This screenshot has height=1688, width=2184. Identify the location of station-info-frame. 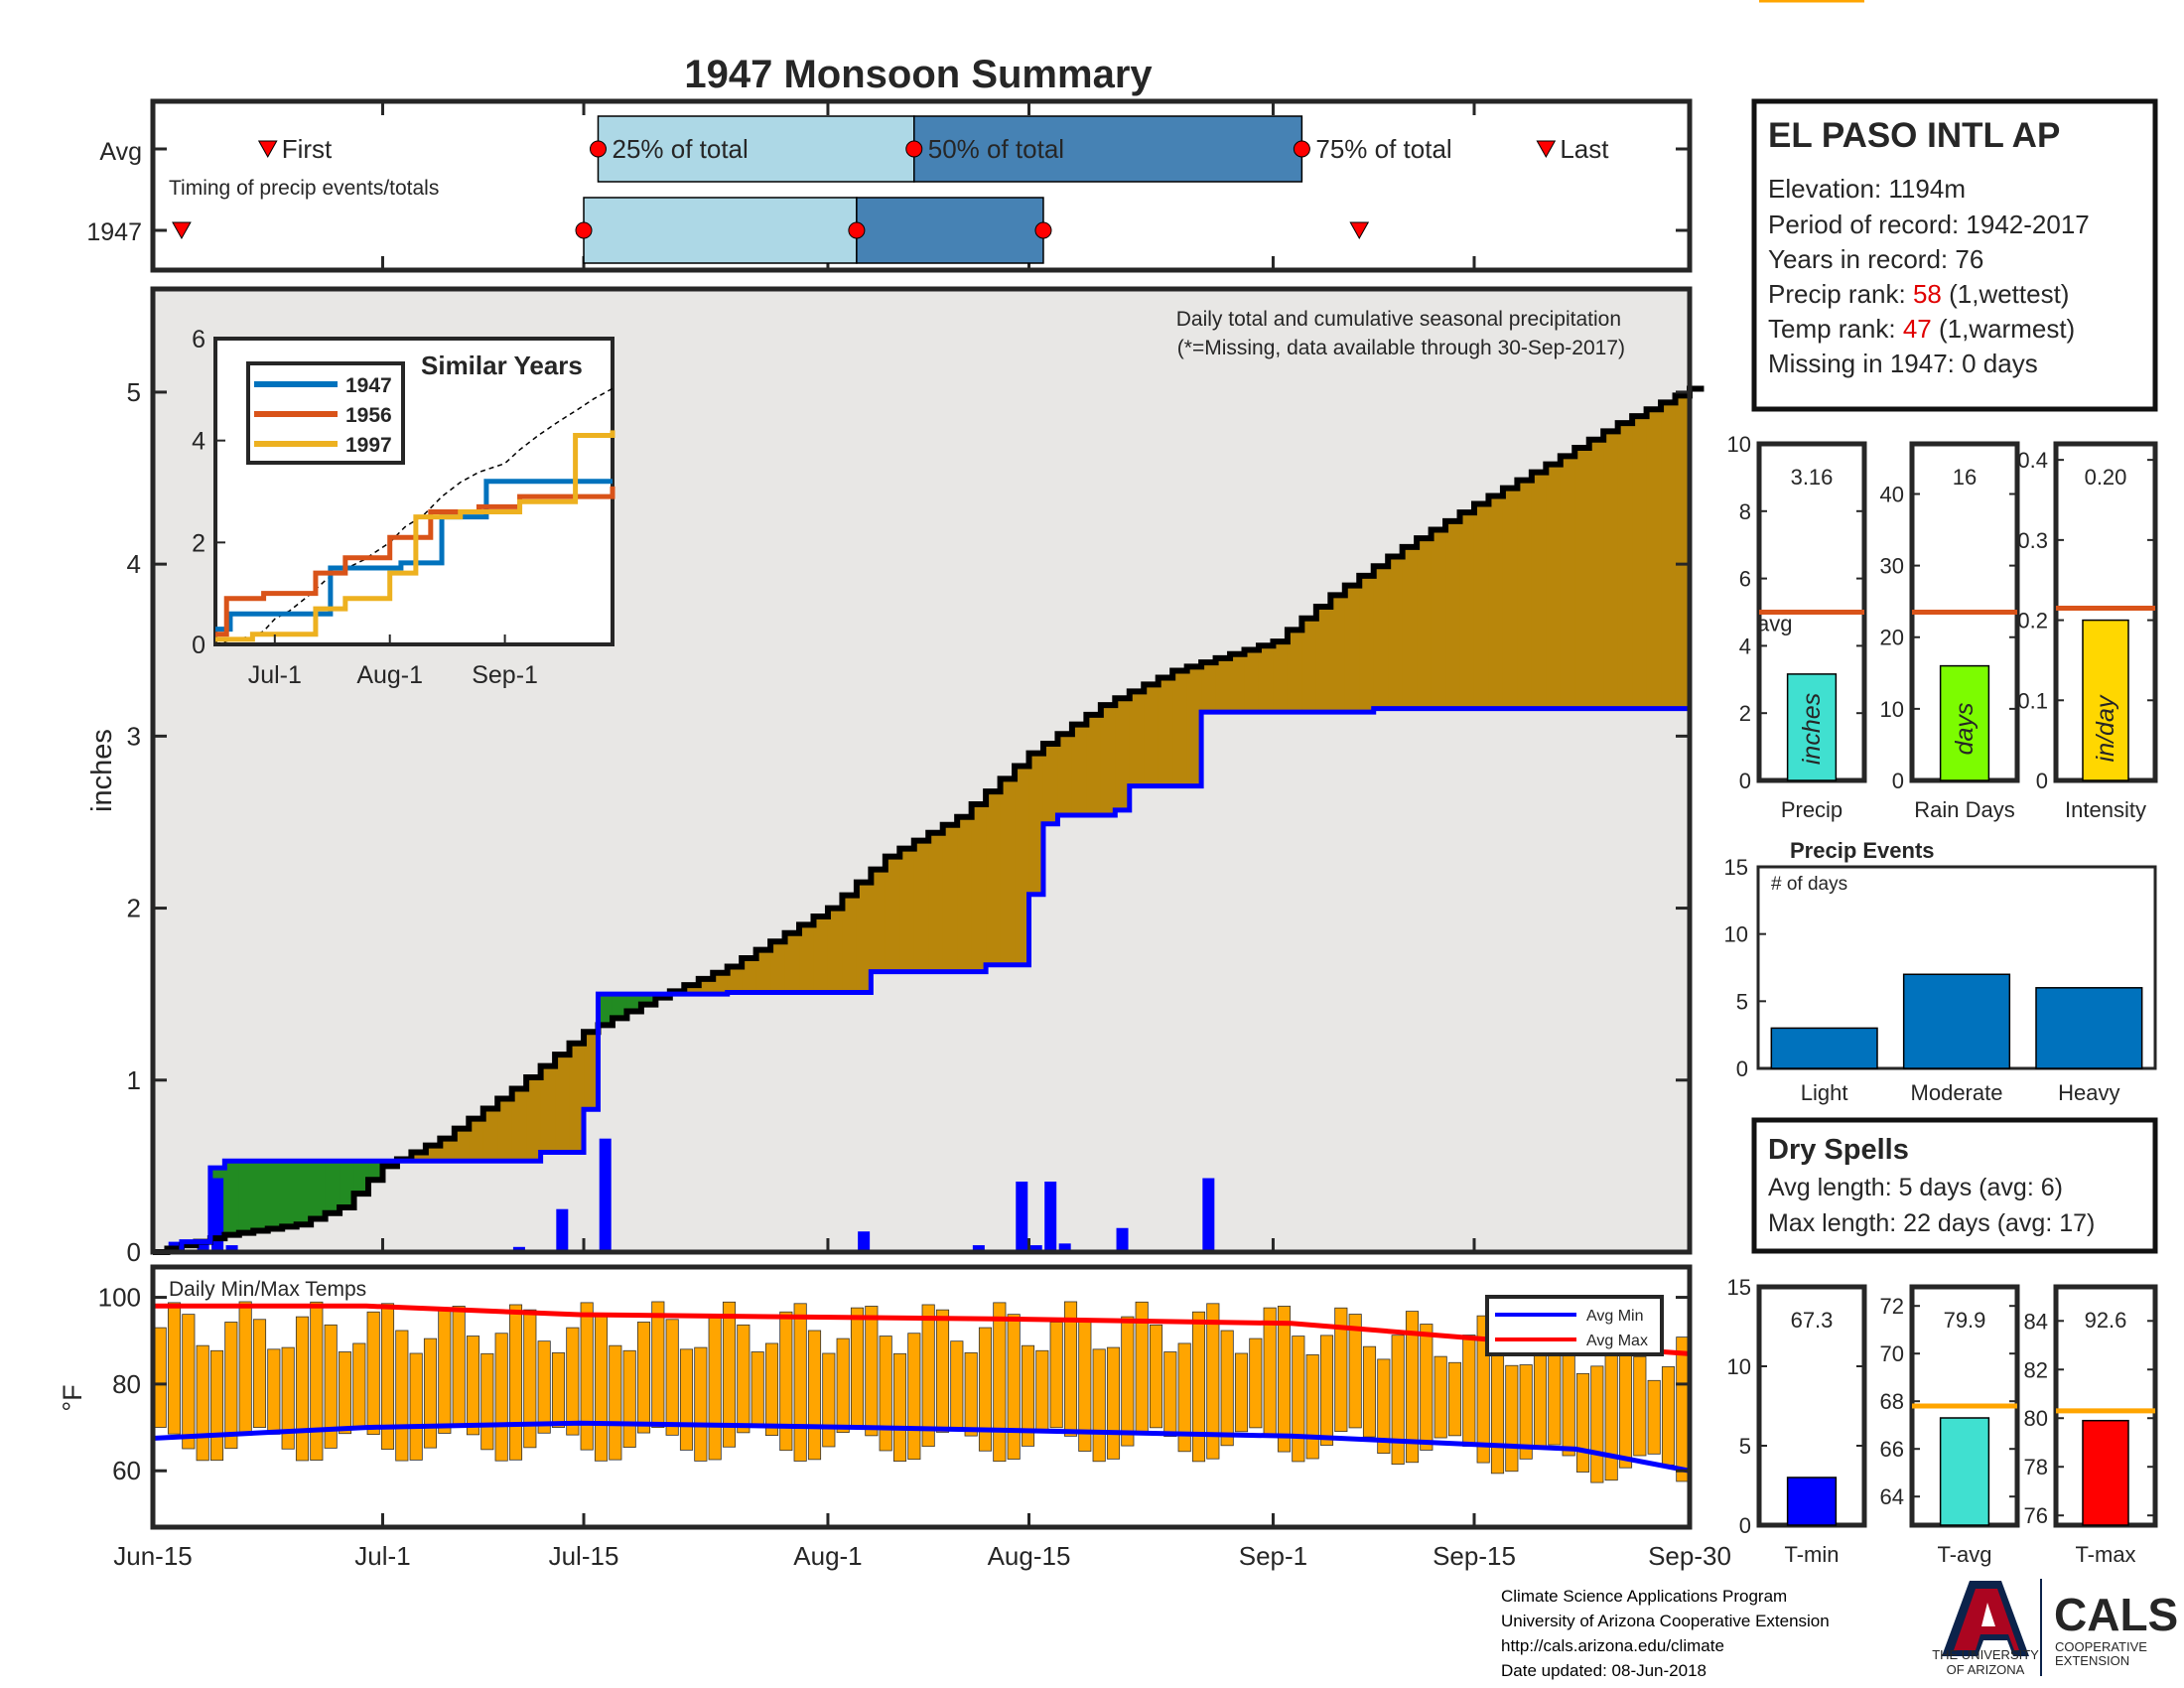
(1954, 255).